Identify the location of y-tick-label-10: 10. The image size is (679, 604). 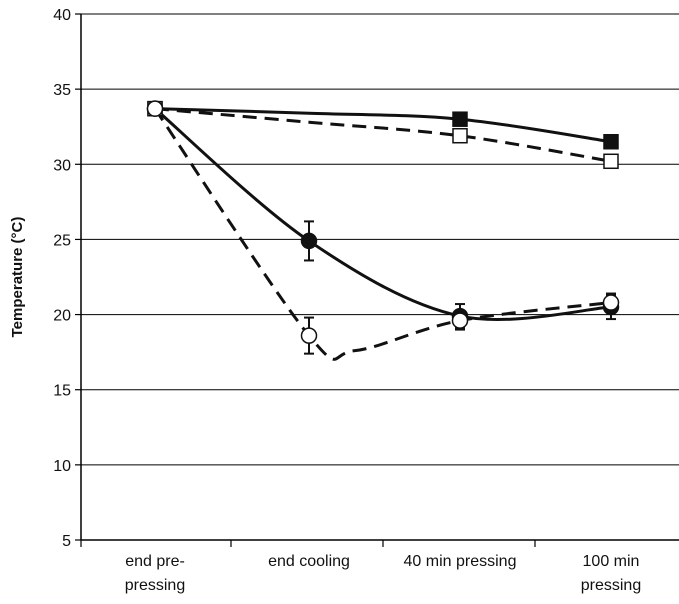
(62, 466).